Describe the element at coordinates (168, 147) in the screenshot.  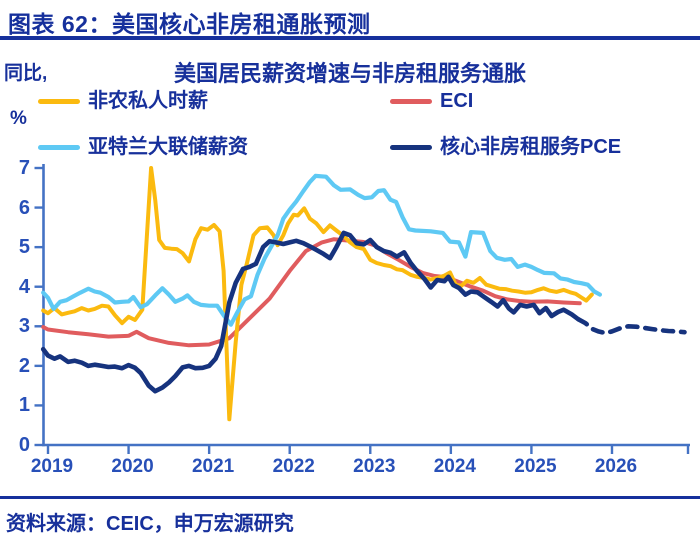
I see `legend-label: 亚特兰大联储薪资` at that location.